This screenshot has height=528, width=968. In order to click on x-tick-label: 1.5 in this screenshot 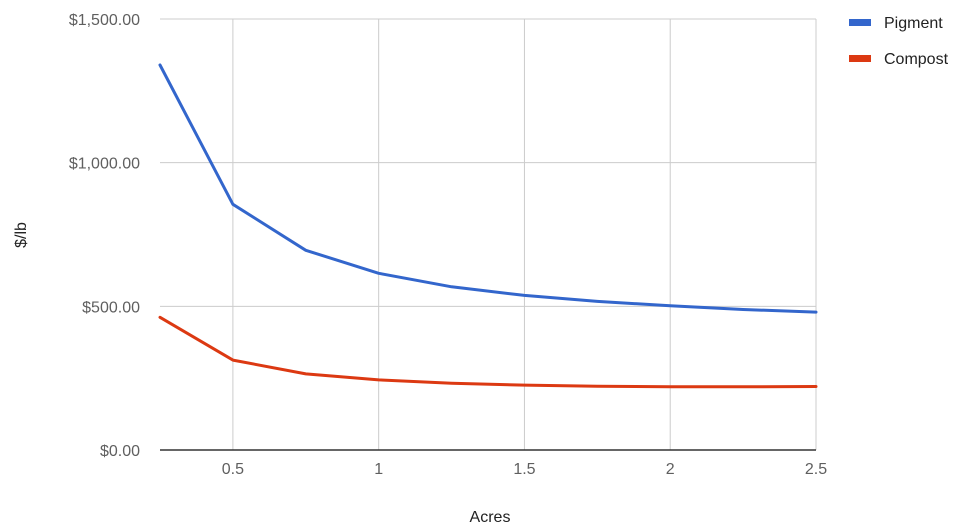, I will do `click(524, 469)`.